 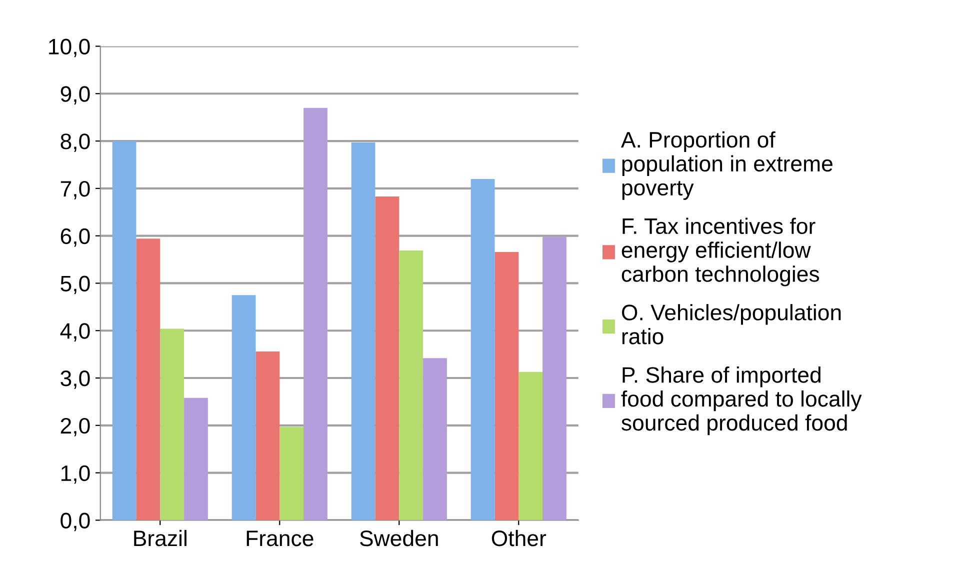 What do you see at coordinates (75, 427) in the screenshot?
I see `y-tick-label: 2,0` at bounding box center [75, 427].